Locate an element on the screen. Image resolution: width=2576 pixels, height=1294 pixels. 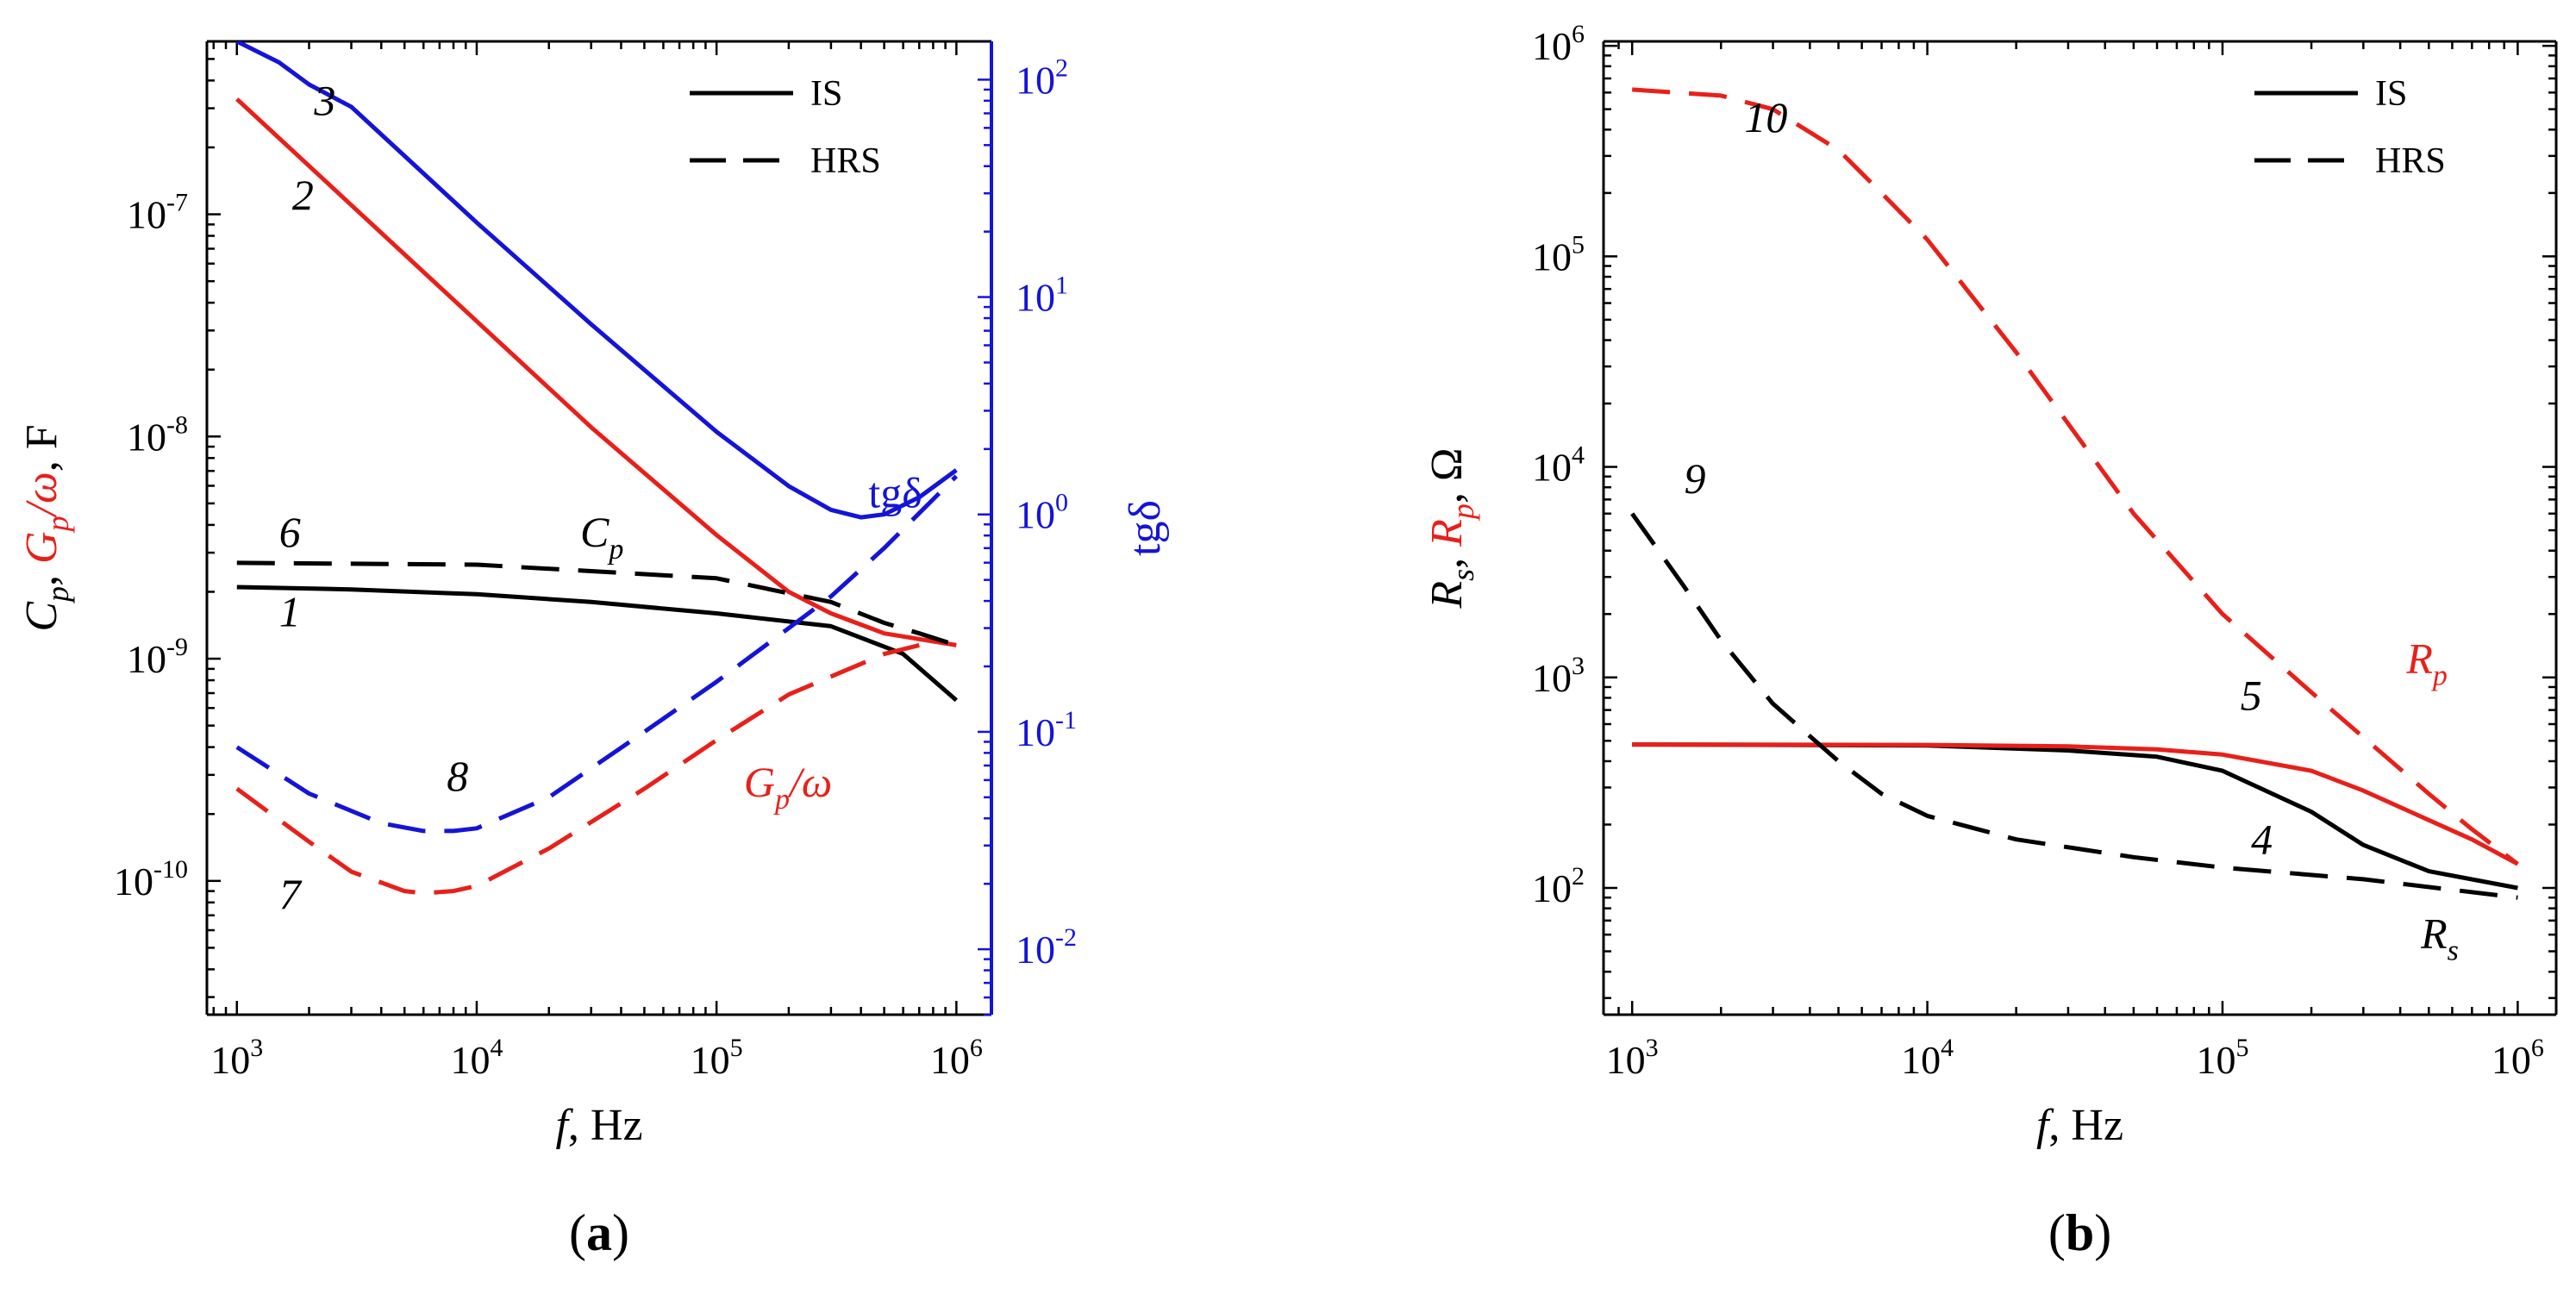
curve-annotation: 7 is located at coordinates (291, 894).